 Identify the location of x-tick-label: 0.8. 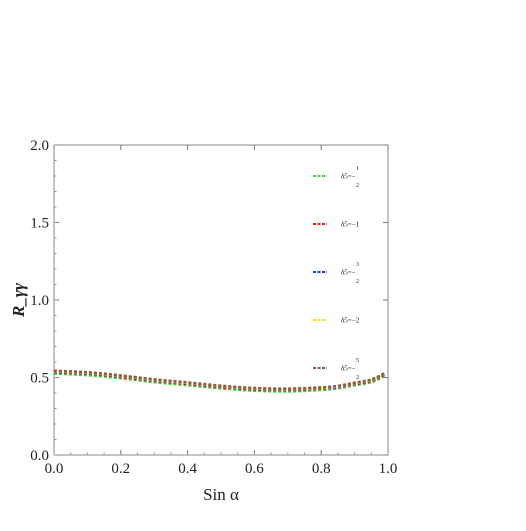
(321, 469).